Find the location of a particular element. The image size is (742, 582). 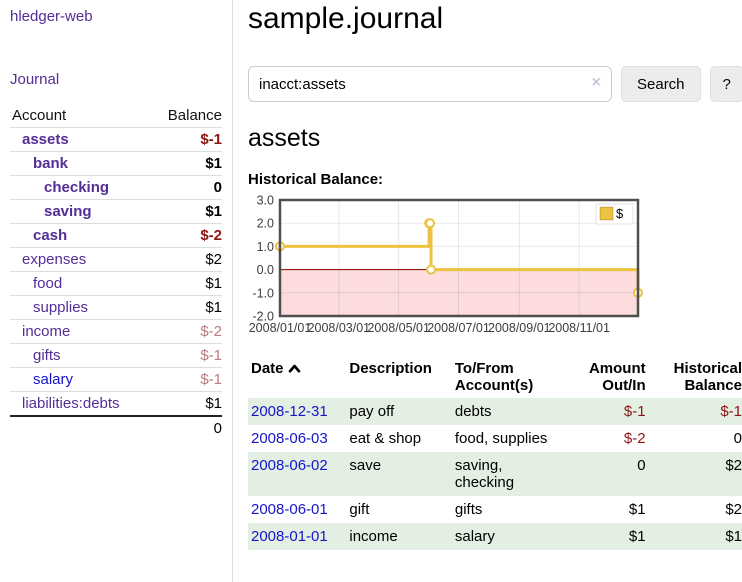

register-col-balance: Historical Balance is located at coordinates (707, 377).